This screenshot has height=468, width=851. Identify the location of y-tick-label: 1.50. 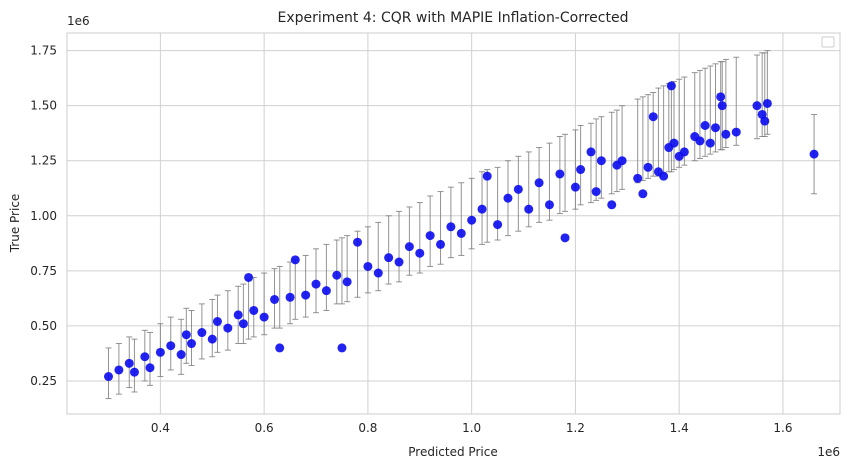
(43, 106).